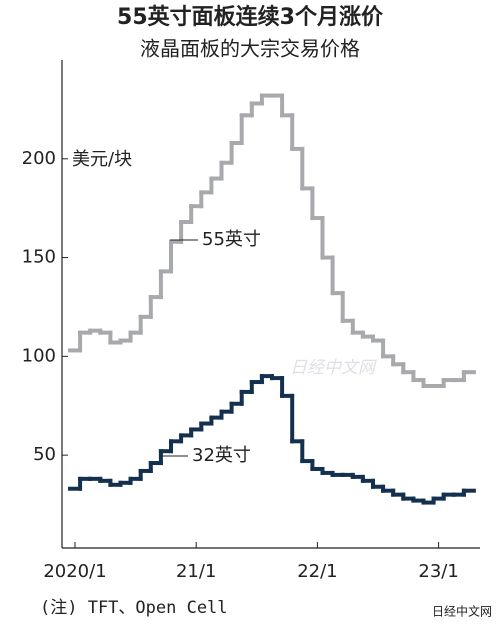  I want to click on source: 日经中文网, so click(462, 611).